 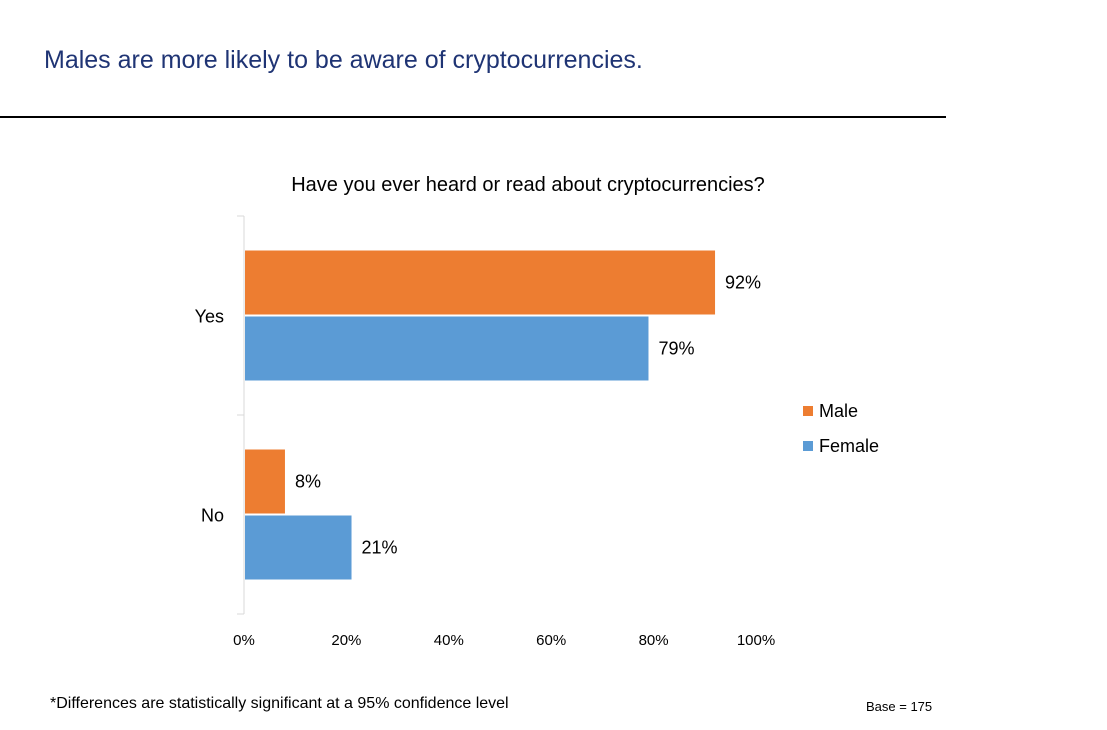 I want to click on x-tick-label: 60%, so click(x=551, y=640).